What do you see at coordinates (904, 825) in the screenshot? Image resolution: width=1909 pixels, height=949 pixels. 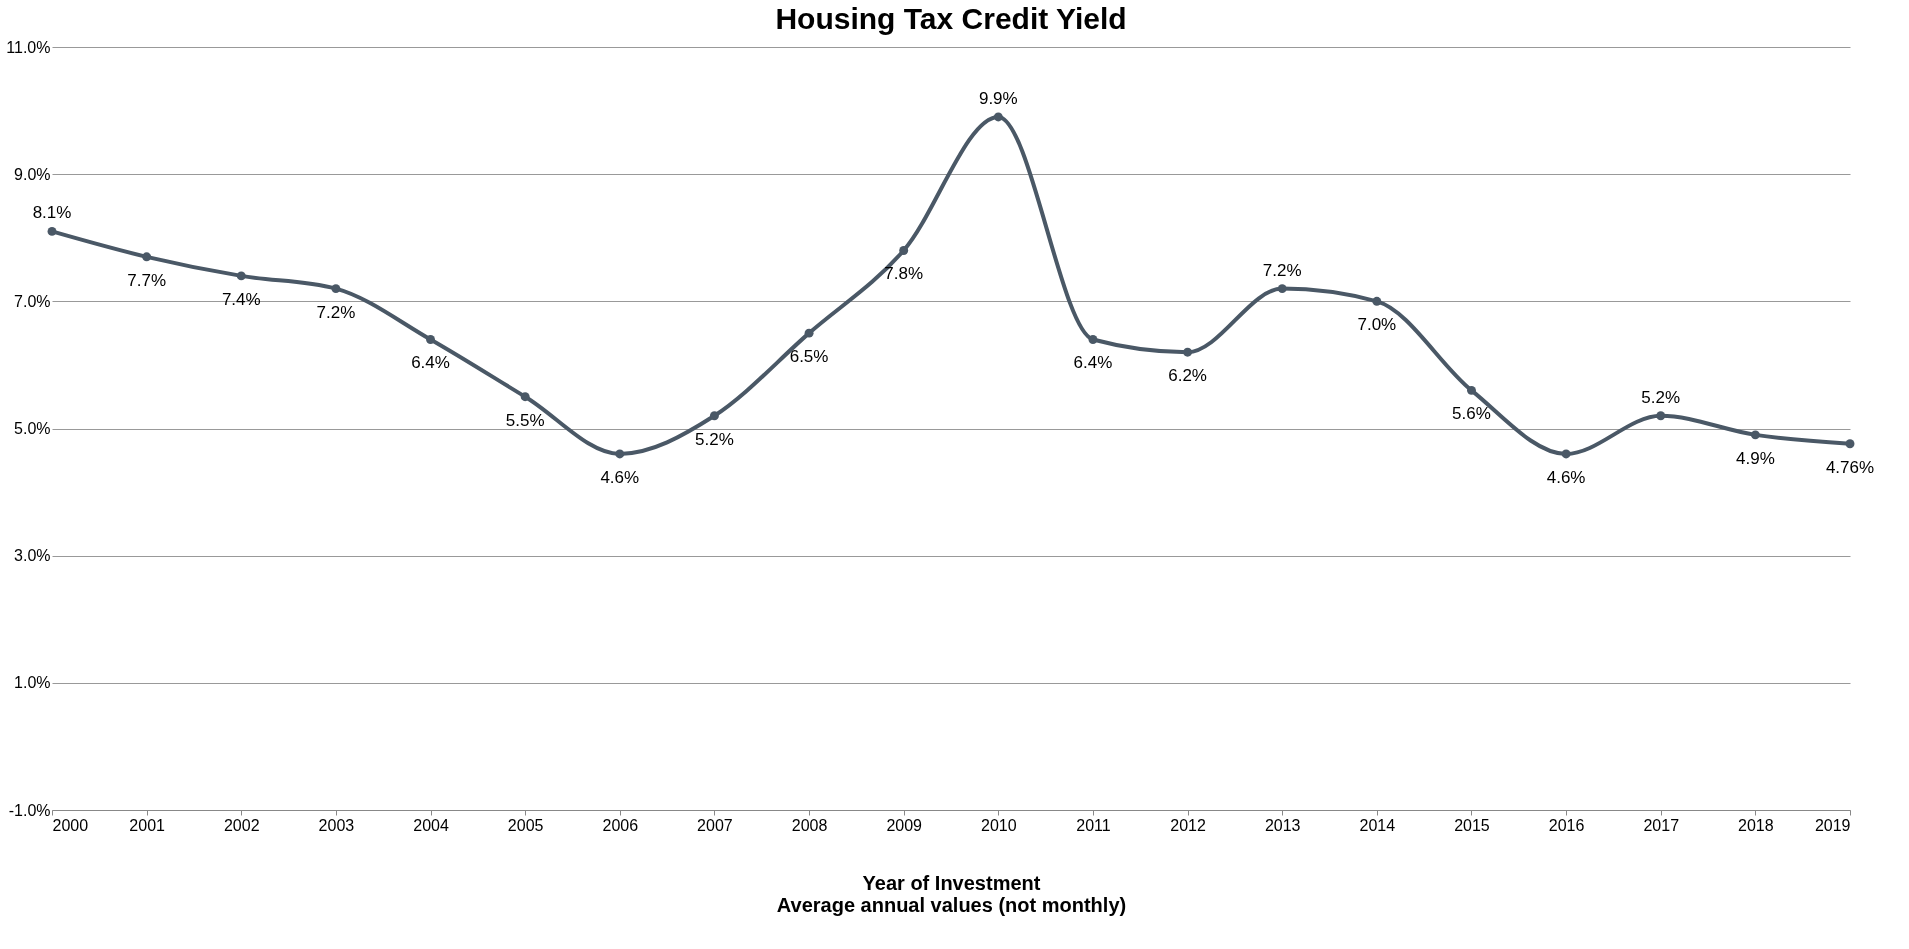 I see `x-tick-label: 2009` at bounding box center [904, 825].